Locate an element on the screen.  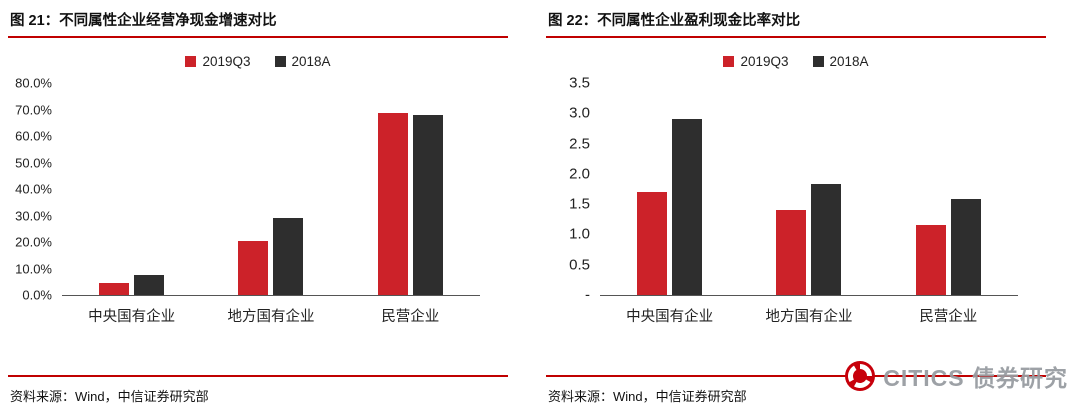
y-tick-label: - is located at coordinates (587, 295).